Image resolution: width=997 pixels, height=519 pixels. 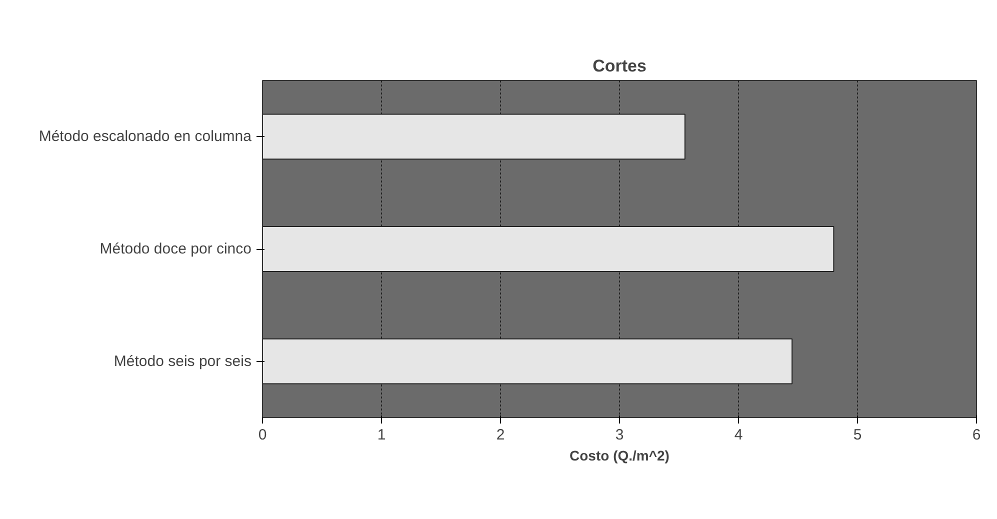 What do you see at coordinates (619, 435) in the screenshot?
I see `x-tick-label: 3` at bounding box center [619, 435].